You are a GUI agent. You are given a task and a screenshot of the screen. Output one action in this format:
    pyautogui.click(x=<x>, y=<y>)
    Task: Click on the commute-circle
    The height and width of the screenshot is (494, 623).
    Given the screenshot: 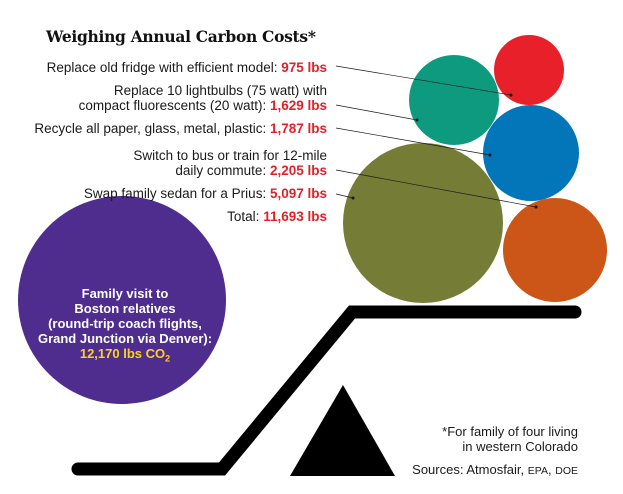 What is the action you would take?
    pyautogui.click(x=555, y=250)
    